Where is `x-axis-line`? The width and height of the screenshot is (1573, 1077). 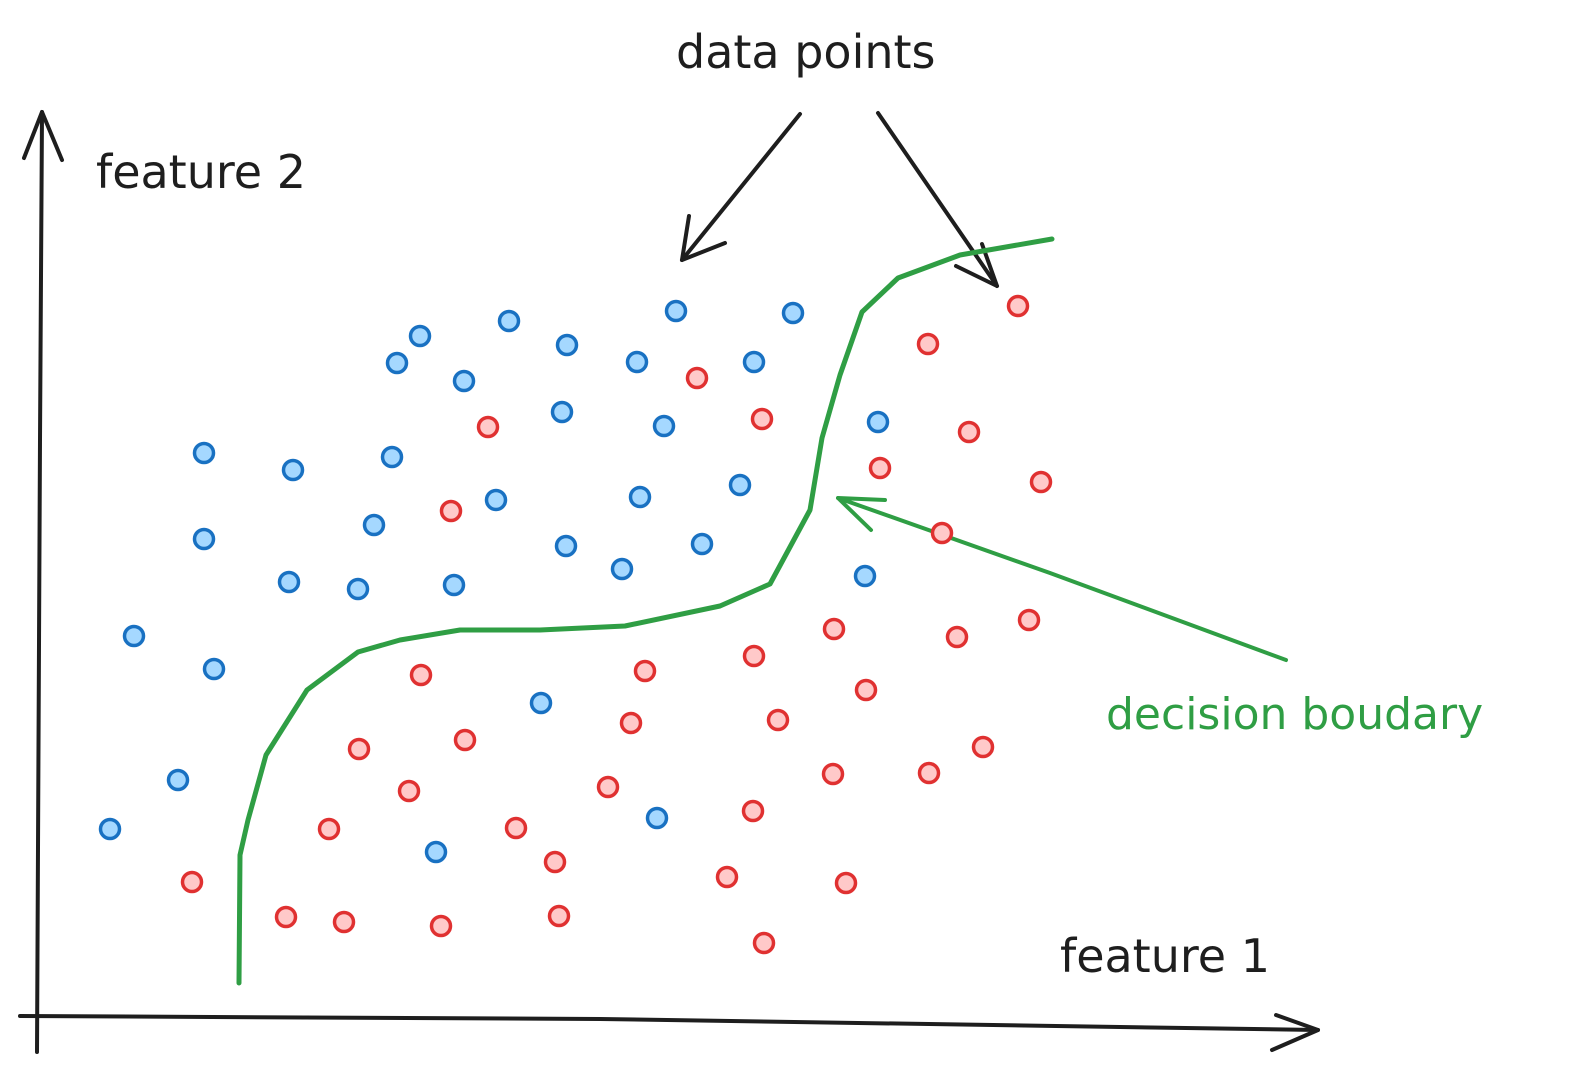 x-axis-line is located at coordinates (669, 1023).